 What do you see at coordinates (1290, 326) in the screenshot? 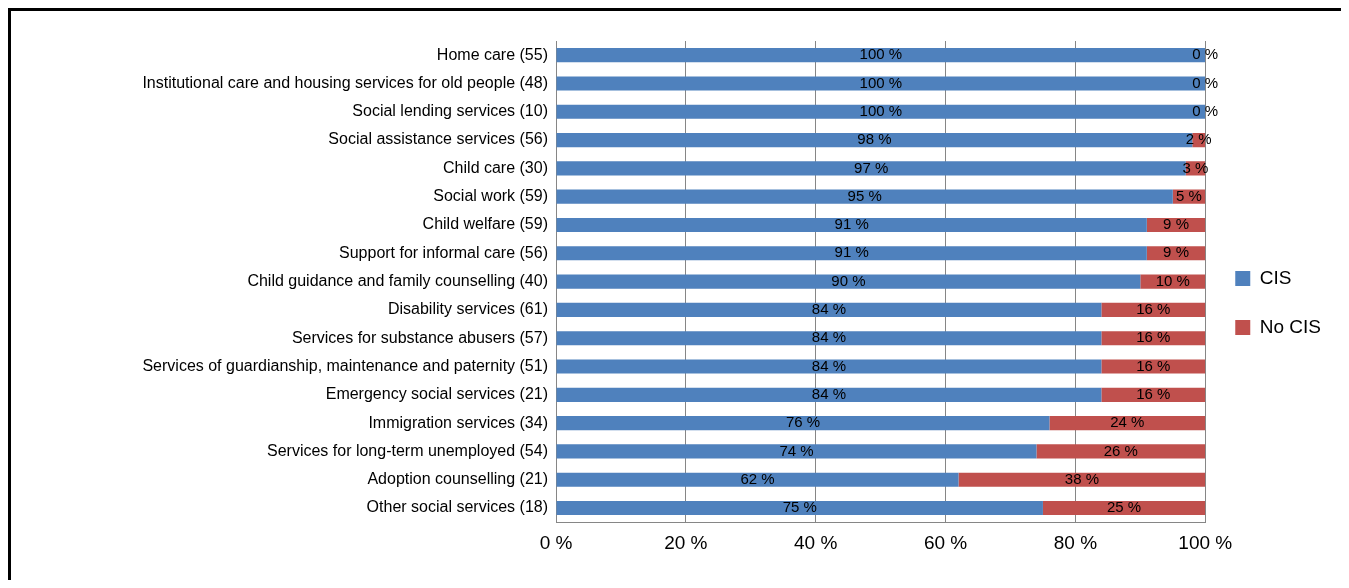
I see `legend-label: No CIS` at bounding box center [1290, 326].